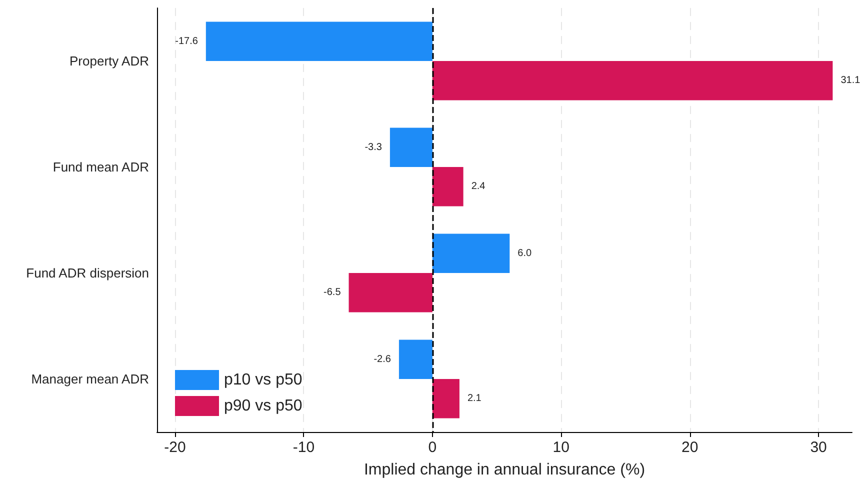 Image resolution: width=864 pixels, height=489 pixels. Describe the element at coordinates (383, 359) in the screenshot. I see `data-label: -2.6` at that location.